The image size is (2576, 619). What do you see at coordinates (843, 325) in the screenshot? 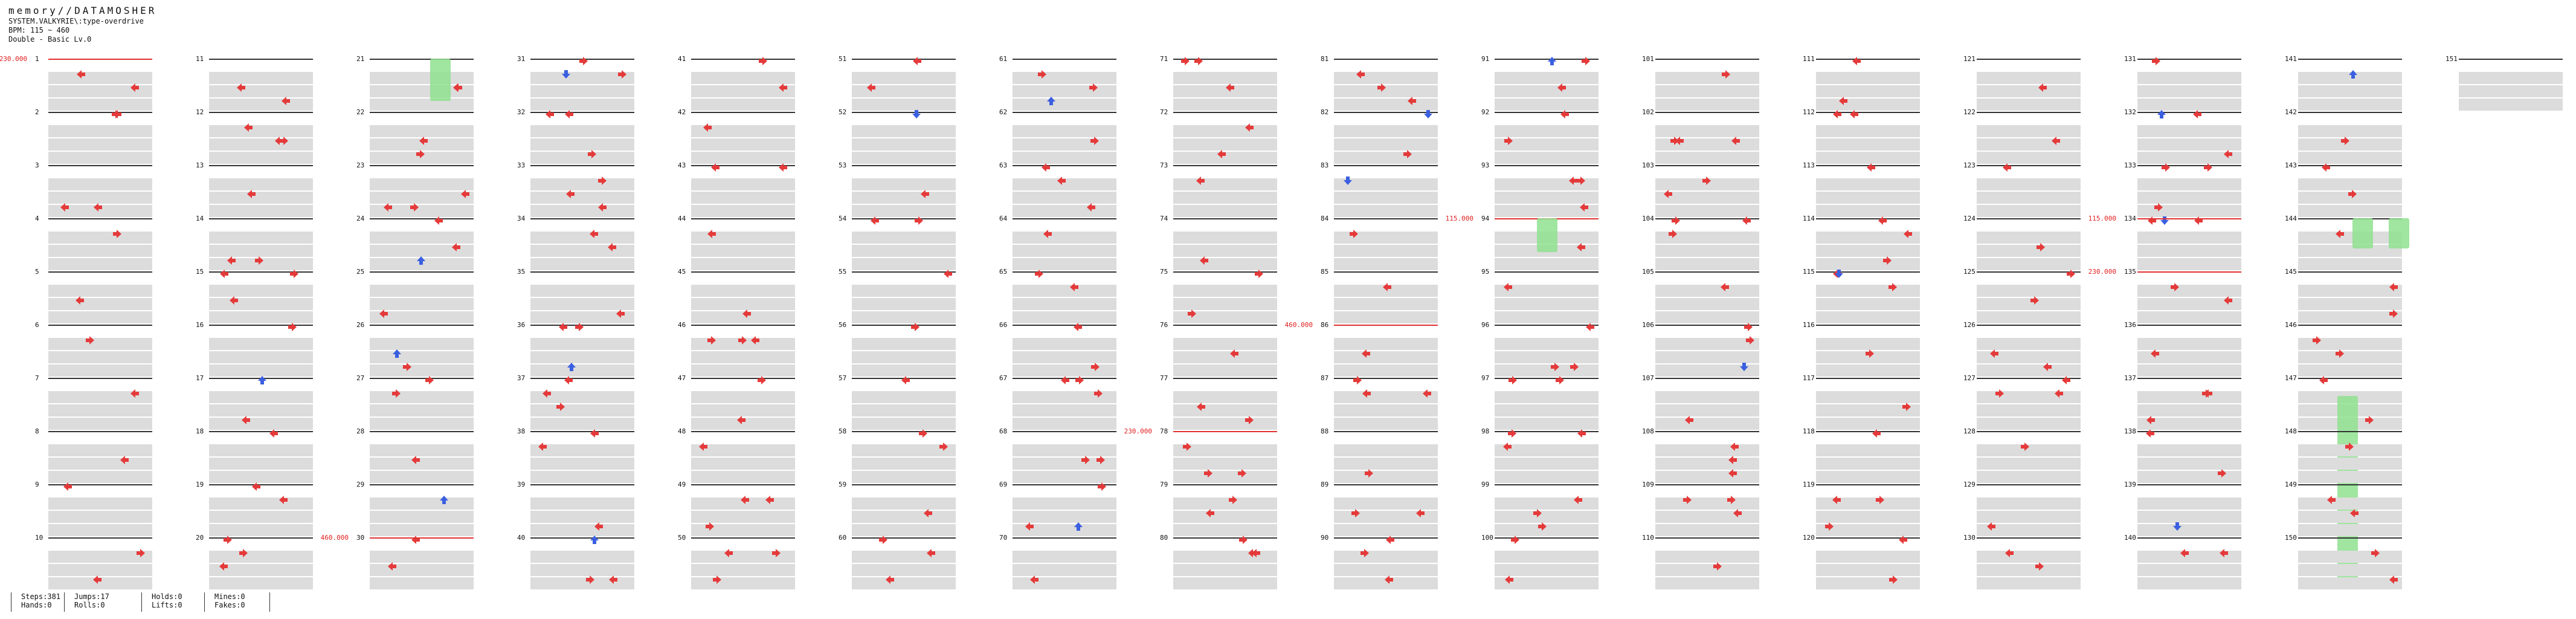
I see `measure-number: 56` at bounding box center [843, 325].